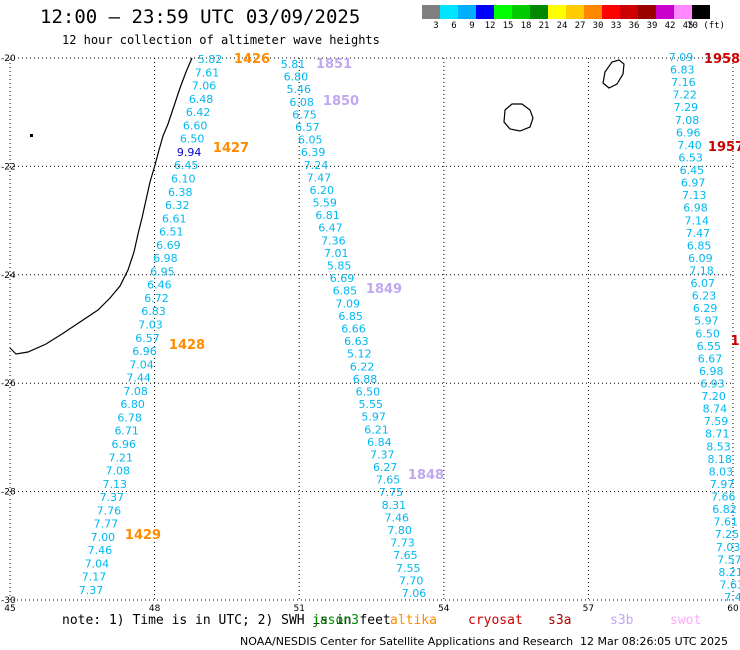 The height and width of the screenshot is (650, 740). Describe the element at coordinates (310, 140) in the screenshot. I see `wave-height-value: 6.05` at that location.